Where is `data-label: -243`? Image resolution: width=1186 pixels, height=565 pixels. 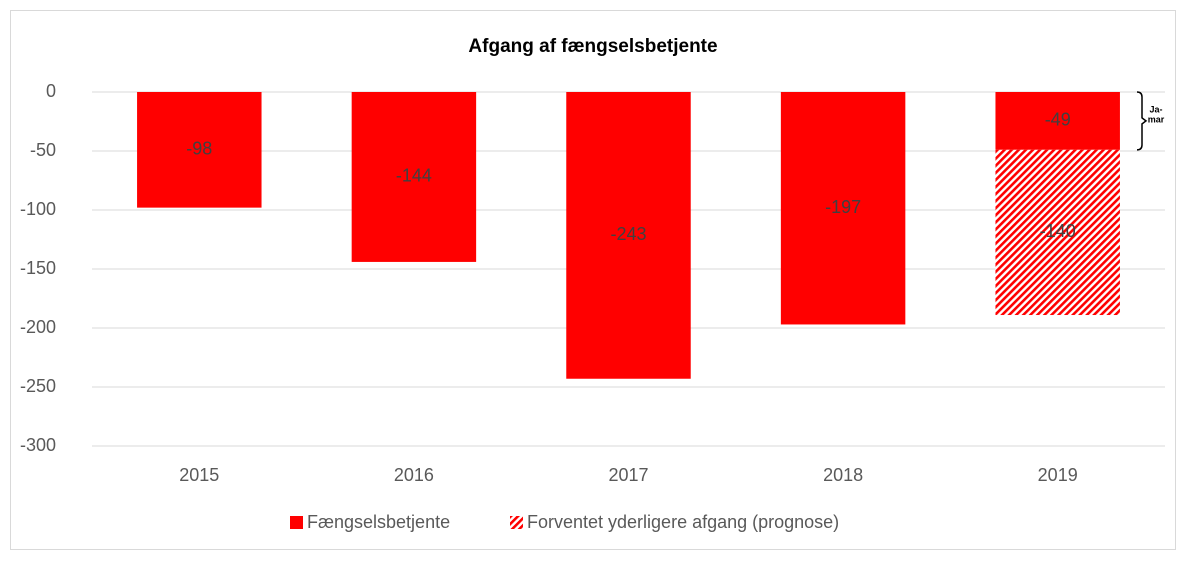 data-label: -243 is located at coordinates (628, 234).